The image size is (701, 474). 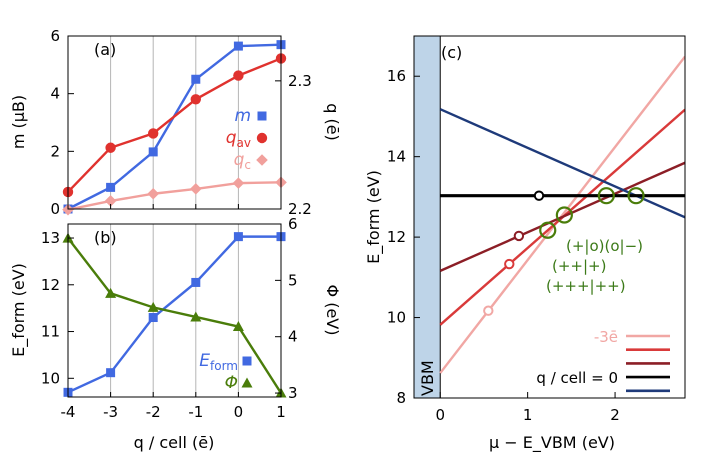 What do you see at coordinates (18, 122) in the screenshot?
I see `panel-a-left-axis-label: m (μB)` at bounding box center [18, 122].